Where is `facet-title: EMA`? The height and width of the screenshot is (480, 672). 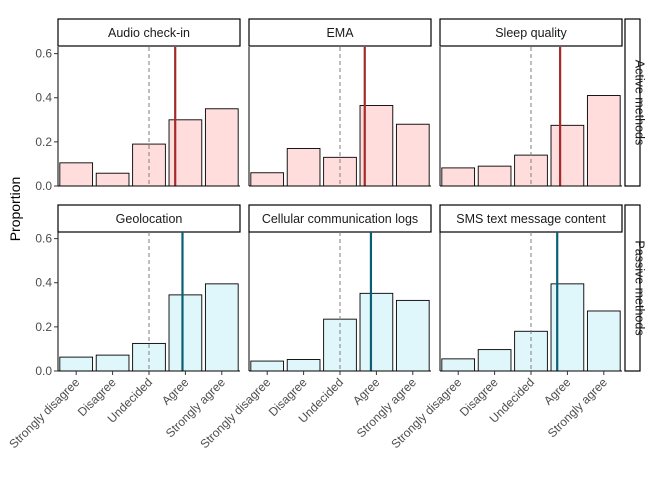 facet-title: EMA is located at coordinates (340, 33).